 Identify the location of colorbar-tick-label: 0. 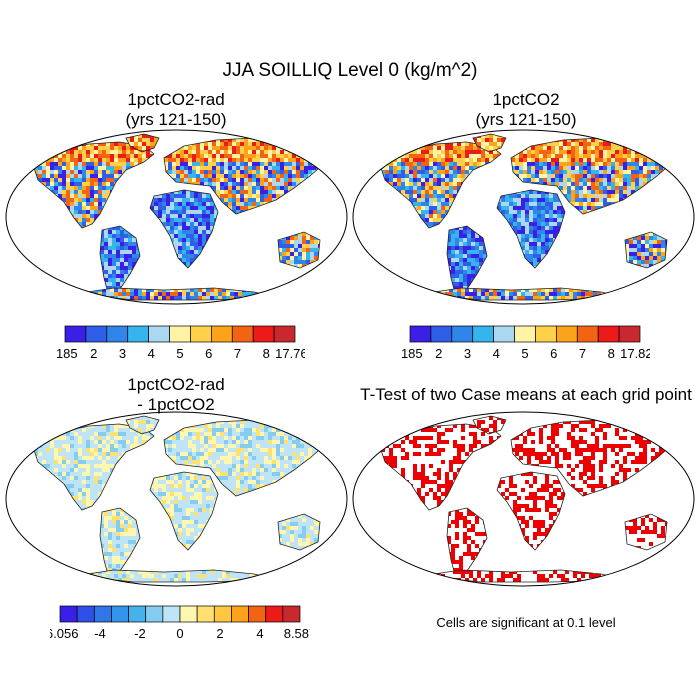
(179, 633).